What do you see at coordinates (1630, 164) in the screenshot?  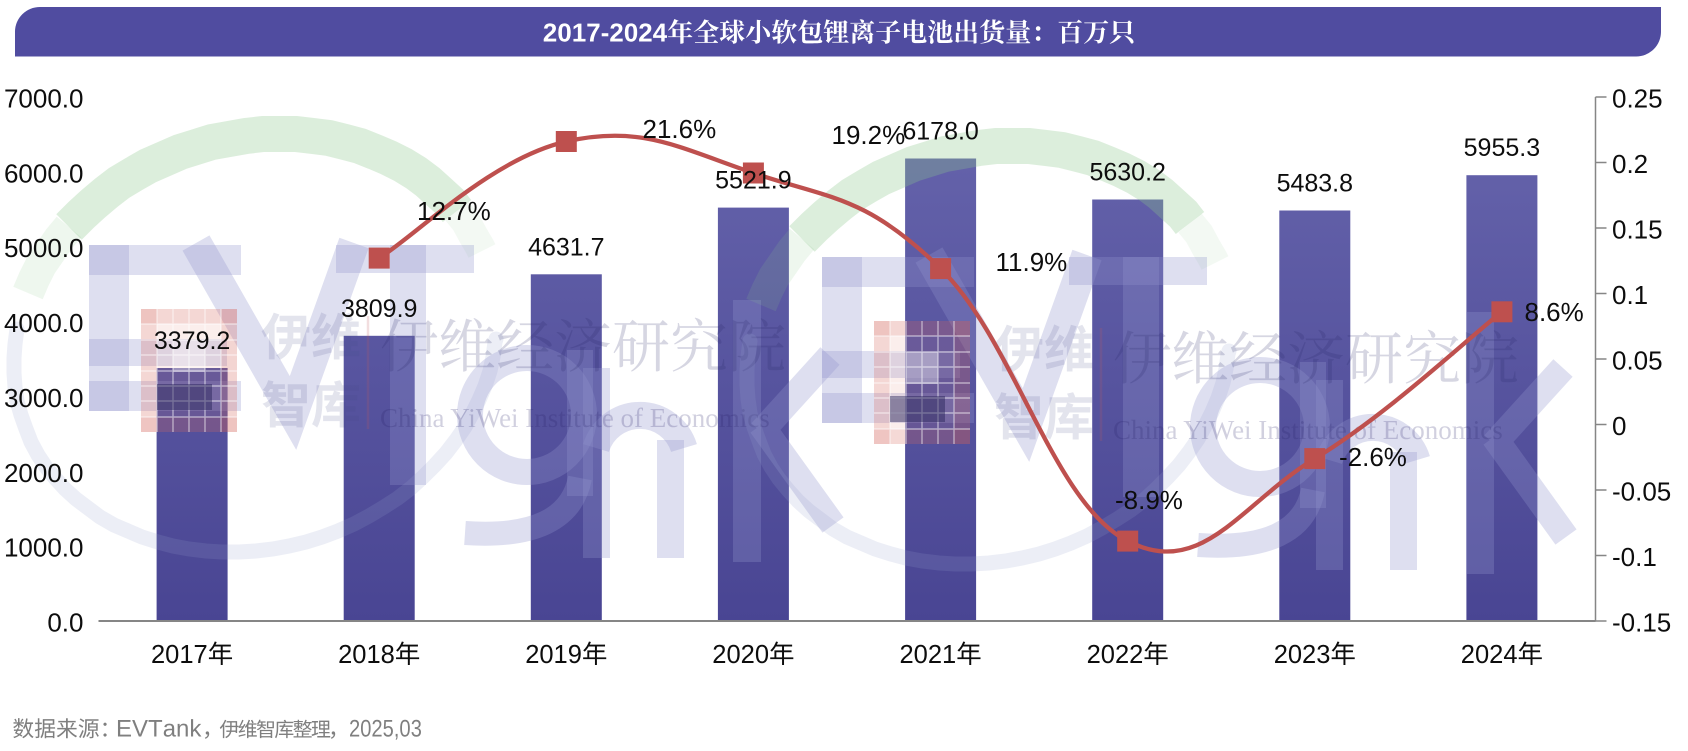 I see `svg-text: 0.2` at bounding box center [1630, 164].